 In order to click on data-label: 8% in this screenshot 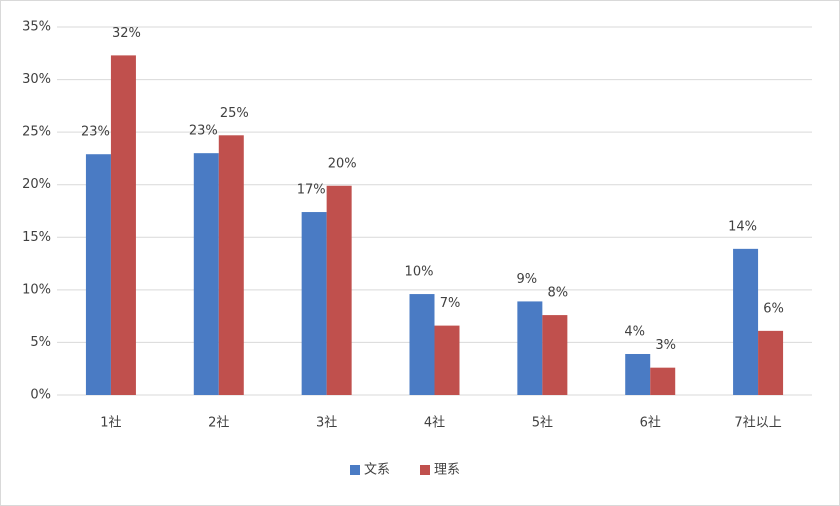, I will do `click(558, 293)`.